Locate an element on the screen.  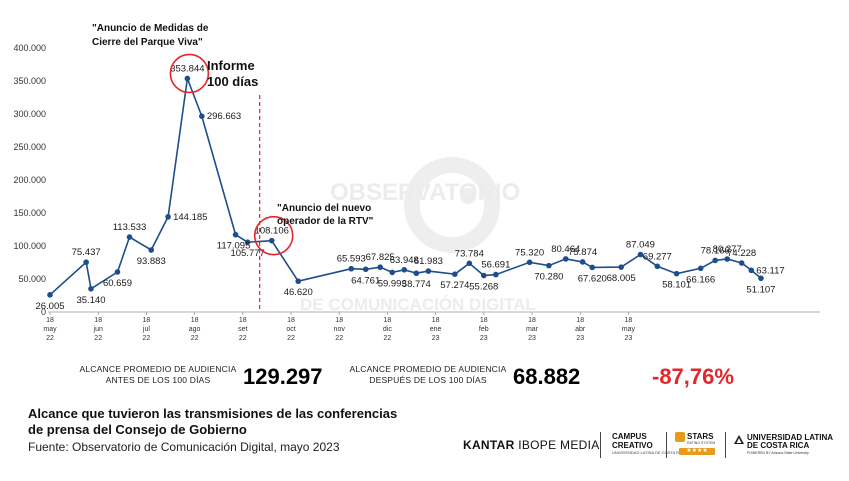
annotation-operador-line2: operador de la RTV" is located at coordinates (325, 221).